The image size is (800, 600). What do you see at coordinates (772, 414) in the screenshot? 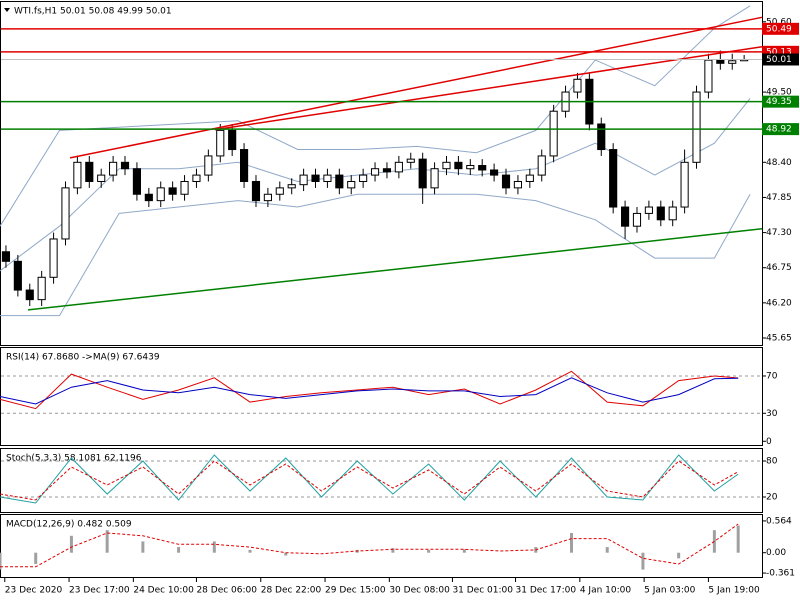
I see `y-tick-label: 30` at bounding box center [772, 414].